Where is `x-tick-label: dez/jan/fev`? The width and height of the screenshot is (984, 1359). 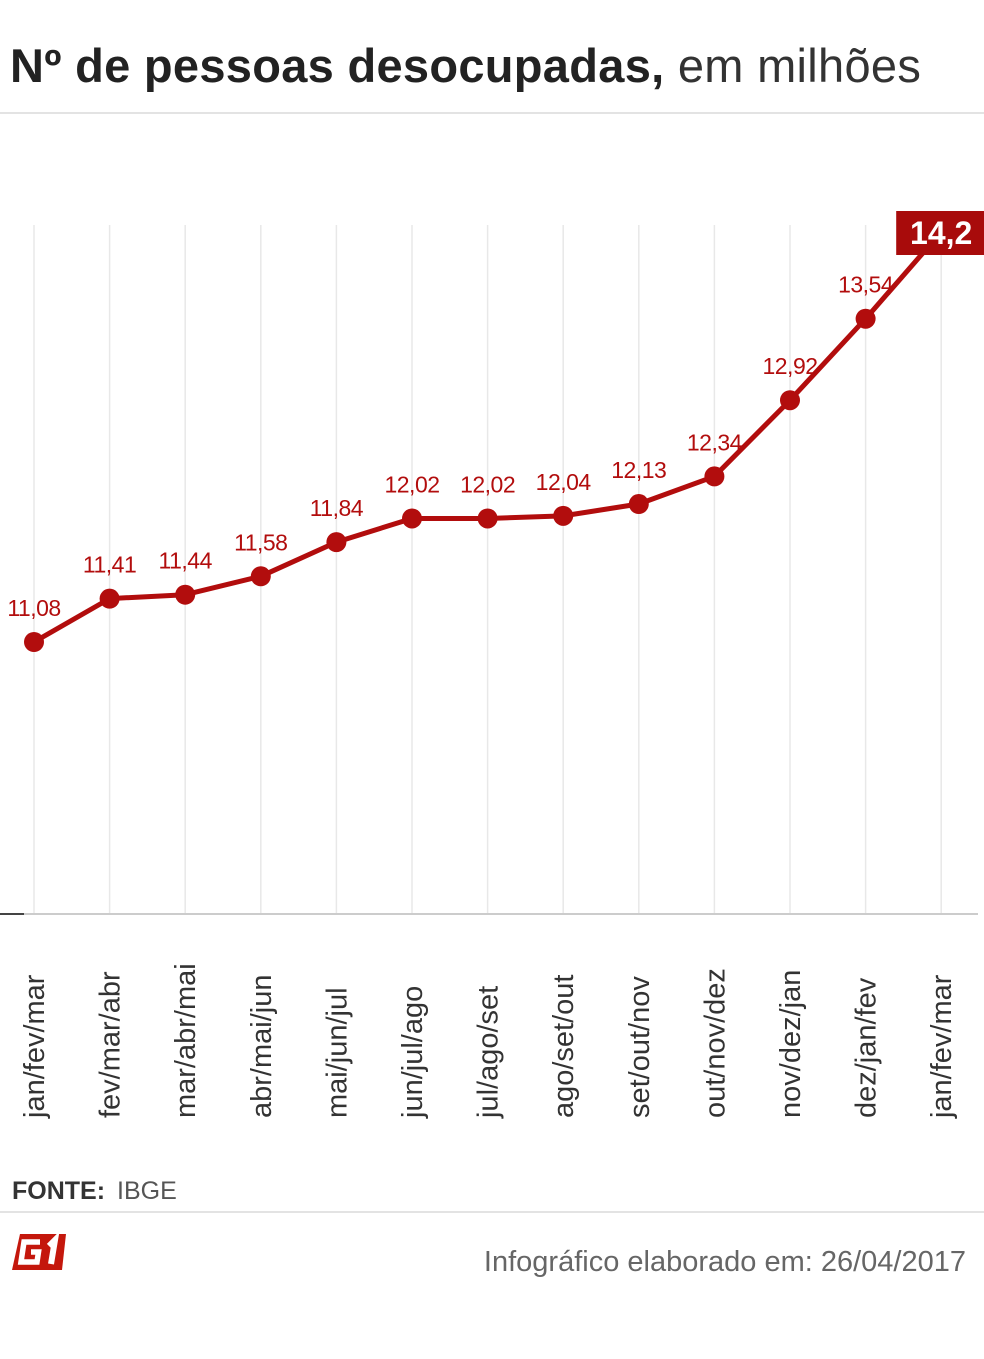
x-tick-label: dez/jan/fev is located at coordinates (867, 1047).